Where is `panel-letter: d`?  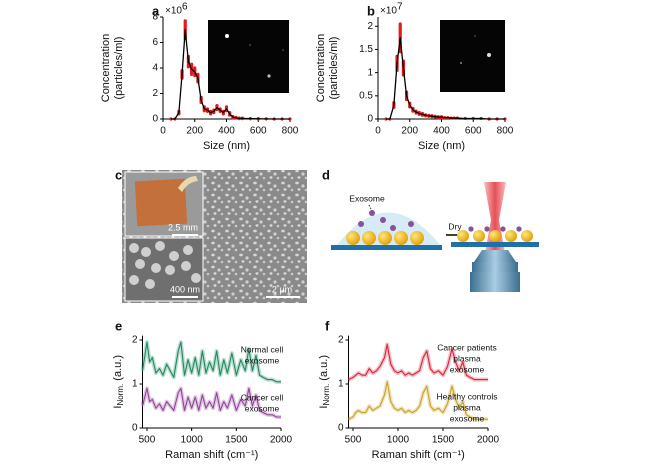 panel-letter: d is located at coordinates (326, 174).